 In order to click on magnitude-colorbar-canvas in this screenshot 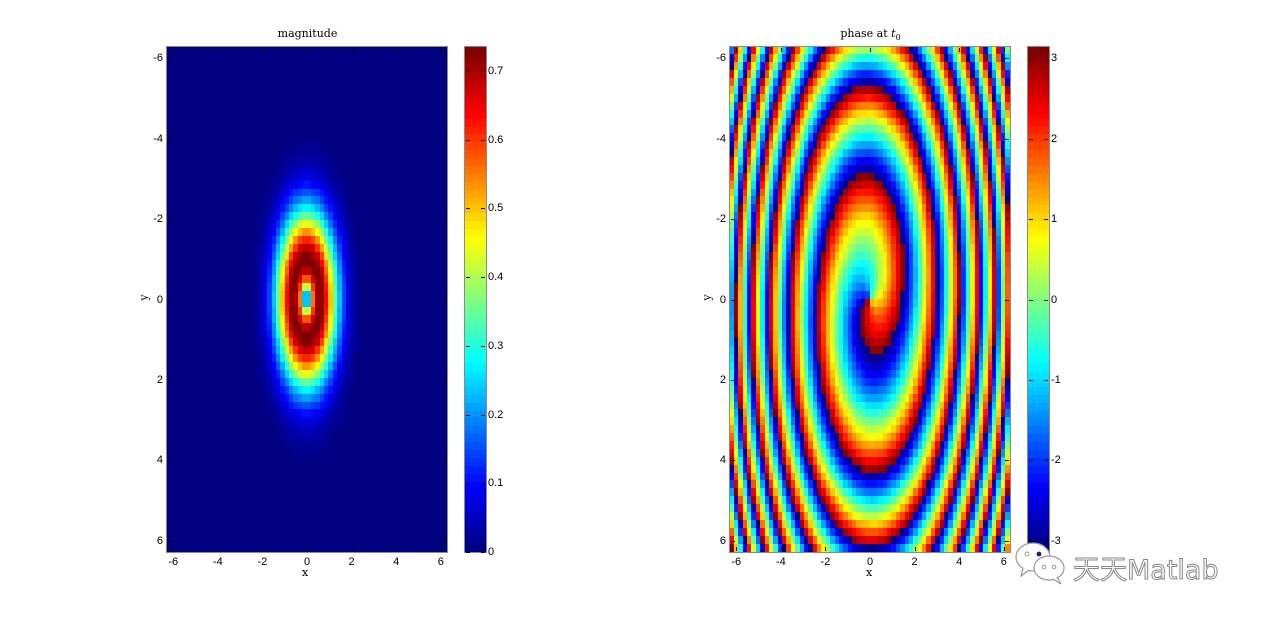, I will do `click(475, 299)`.